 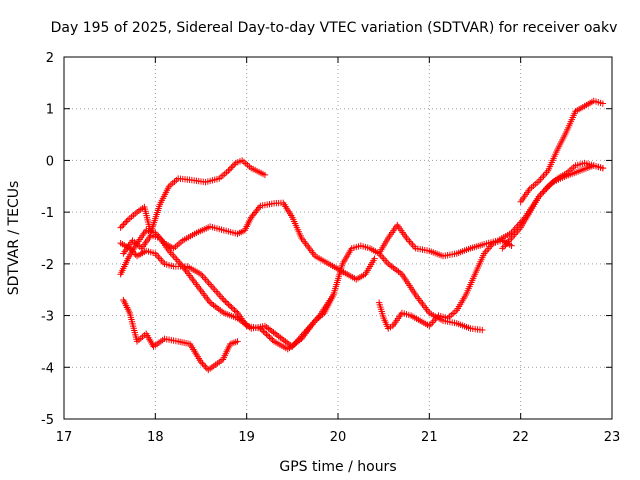 I want to click on x-tick-label: 23, so click(x=612, y=437).